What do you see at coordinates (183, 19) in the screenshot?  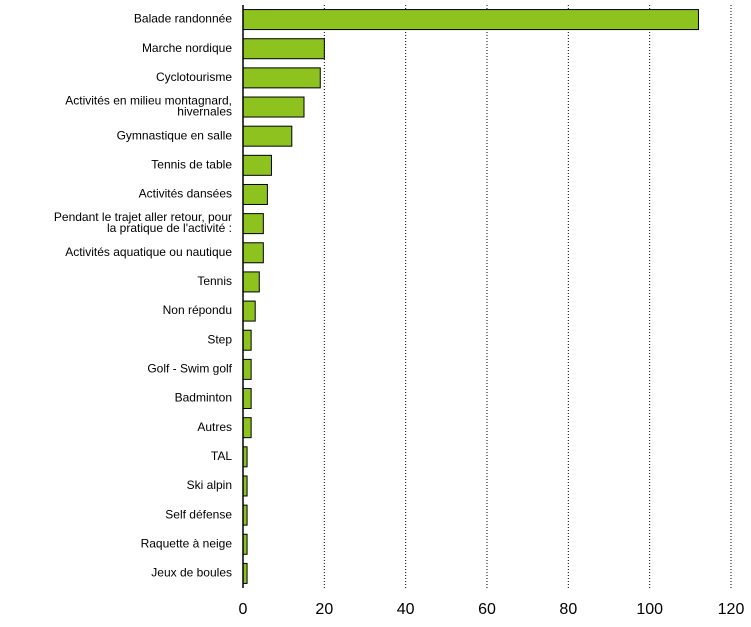 I see `y-tick-label: Balade randonnée` at bounding box center [183, 19].